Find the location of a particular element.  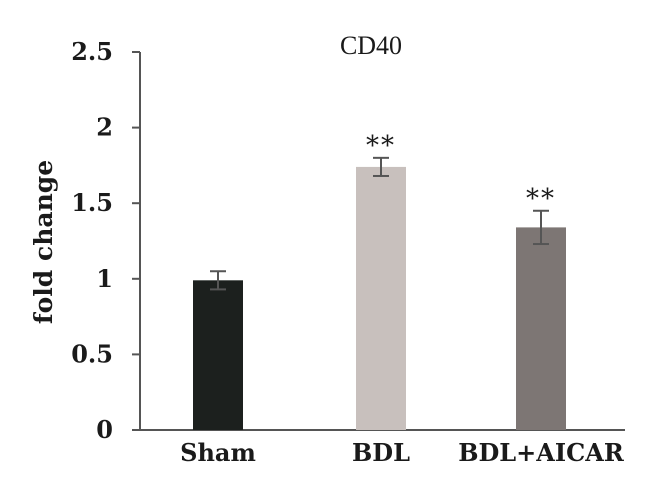

bar-bdl is located at coordinates (381, 298).